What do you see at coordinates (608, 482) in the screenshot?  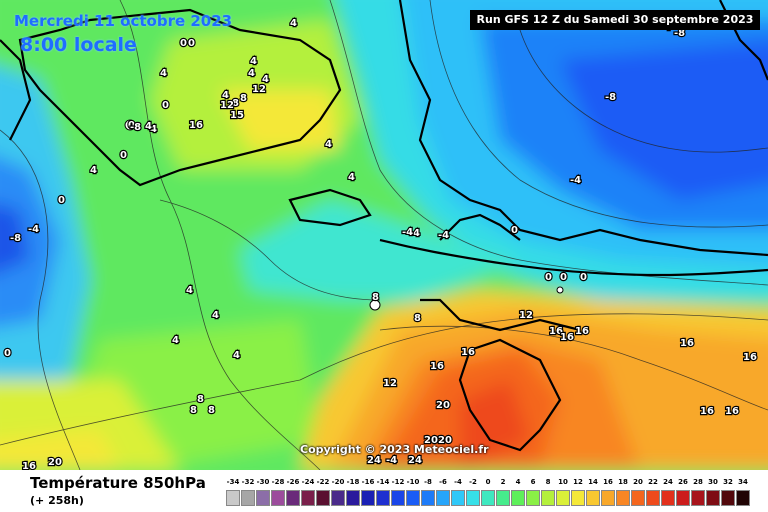 I see `legend-value-label: 16` at bounding box center [608, 482].